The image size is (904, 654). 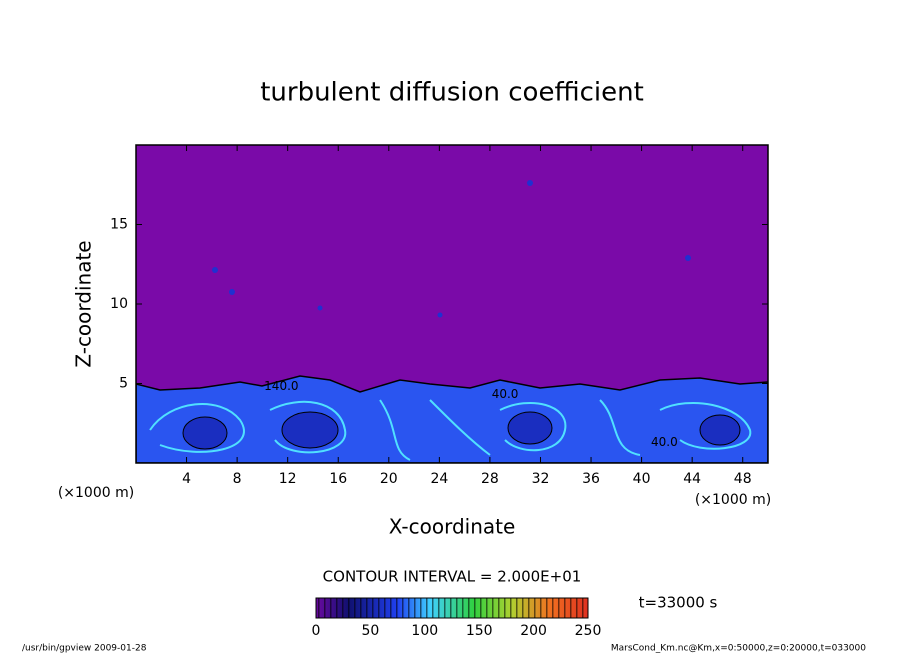 What do you see at coordinates (642, 479) in the screenshot?
I see `x-tick-label: 40` at bounding box center [642, 479].